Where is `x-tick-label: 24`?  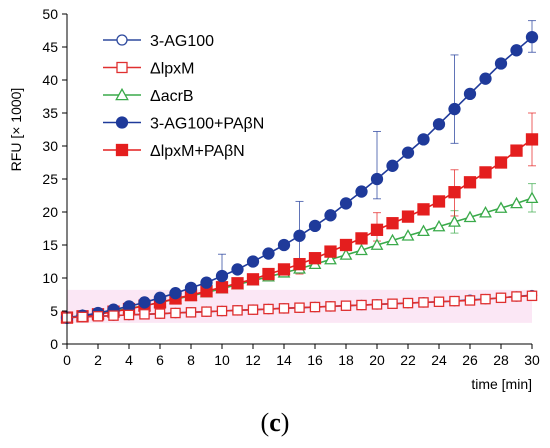
x-tick-label: 24 is located at coordinates (439, 360).